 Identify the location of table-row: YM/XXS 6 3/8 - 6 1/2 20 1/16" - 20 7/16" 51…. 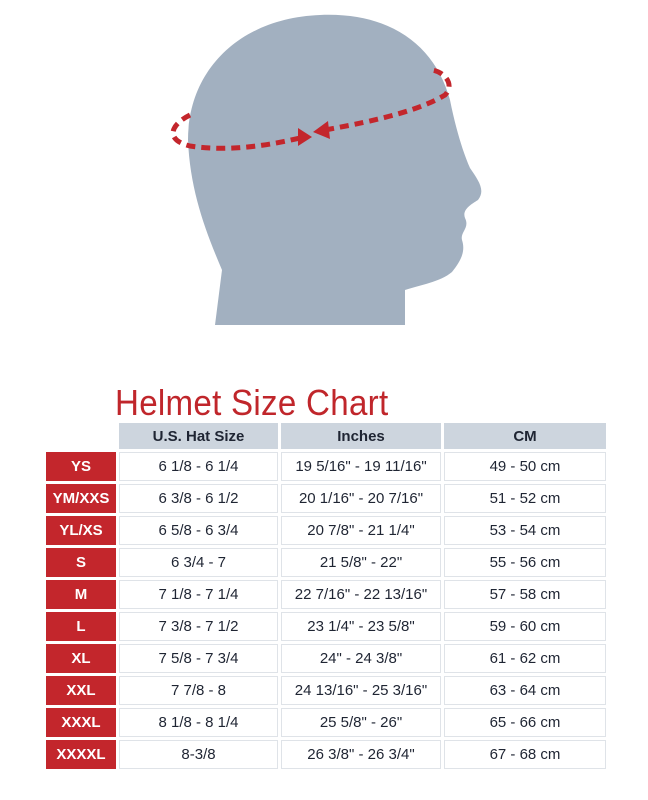
(326, 498).